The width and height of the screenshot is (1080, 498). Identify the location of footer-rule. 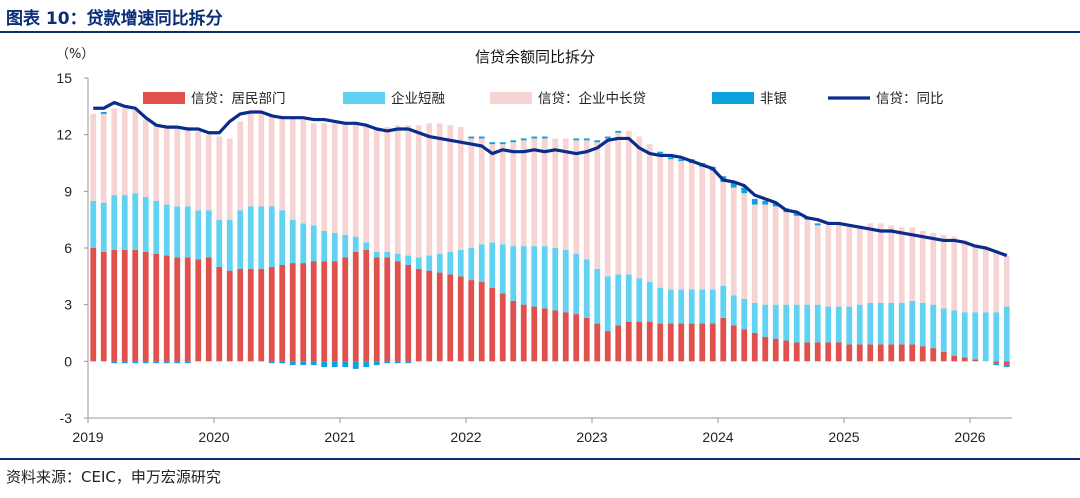
(540, 459).